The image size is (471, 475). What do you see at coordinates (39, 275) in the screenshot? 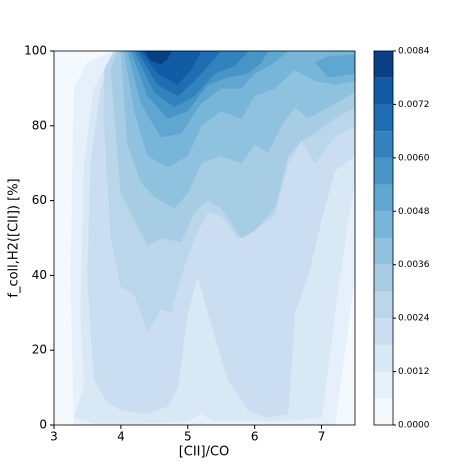
I see `y-tick-label: 40` at bounding box center [39, 275].